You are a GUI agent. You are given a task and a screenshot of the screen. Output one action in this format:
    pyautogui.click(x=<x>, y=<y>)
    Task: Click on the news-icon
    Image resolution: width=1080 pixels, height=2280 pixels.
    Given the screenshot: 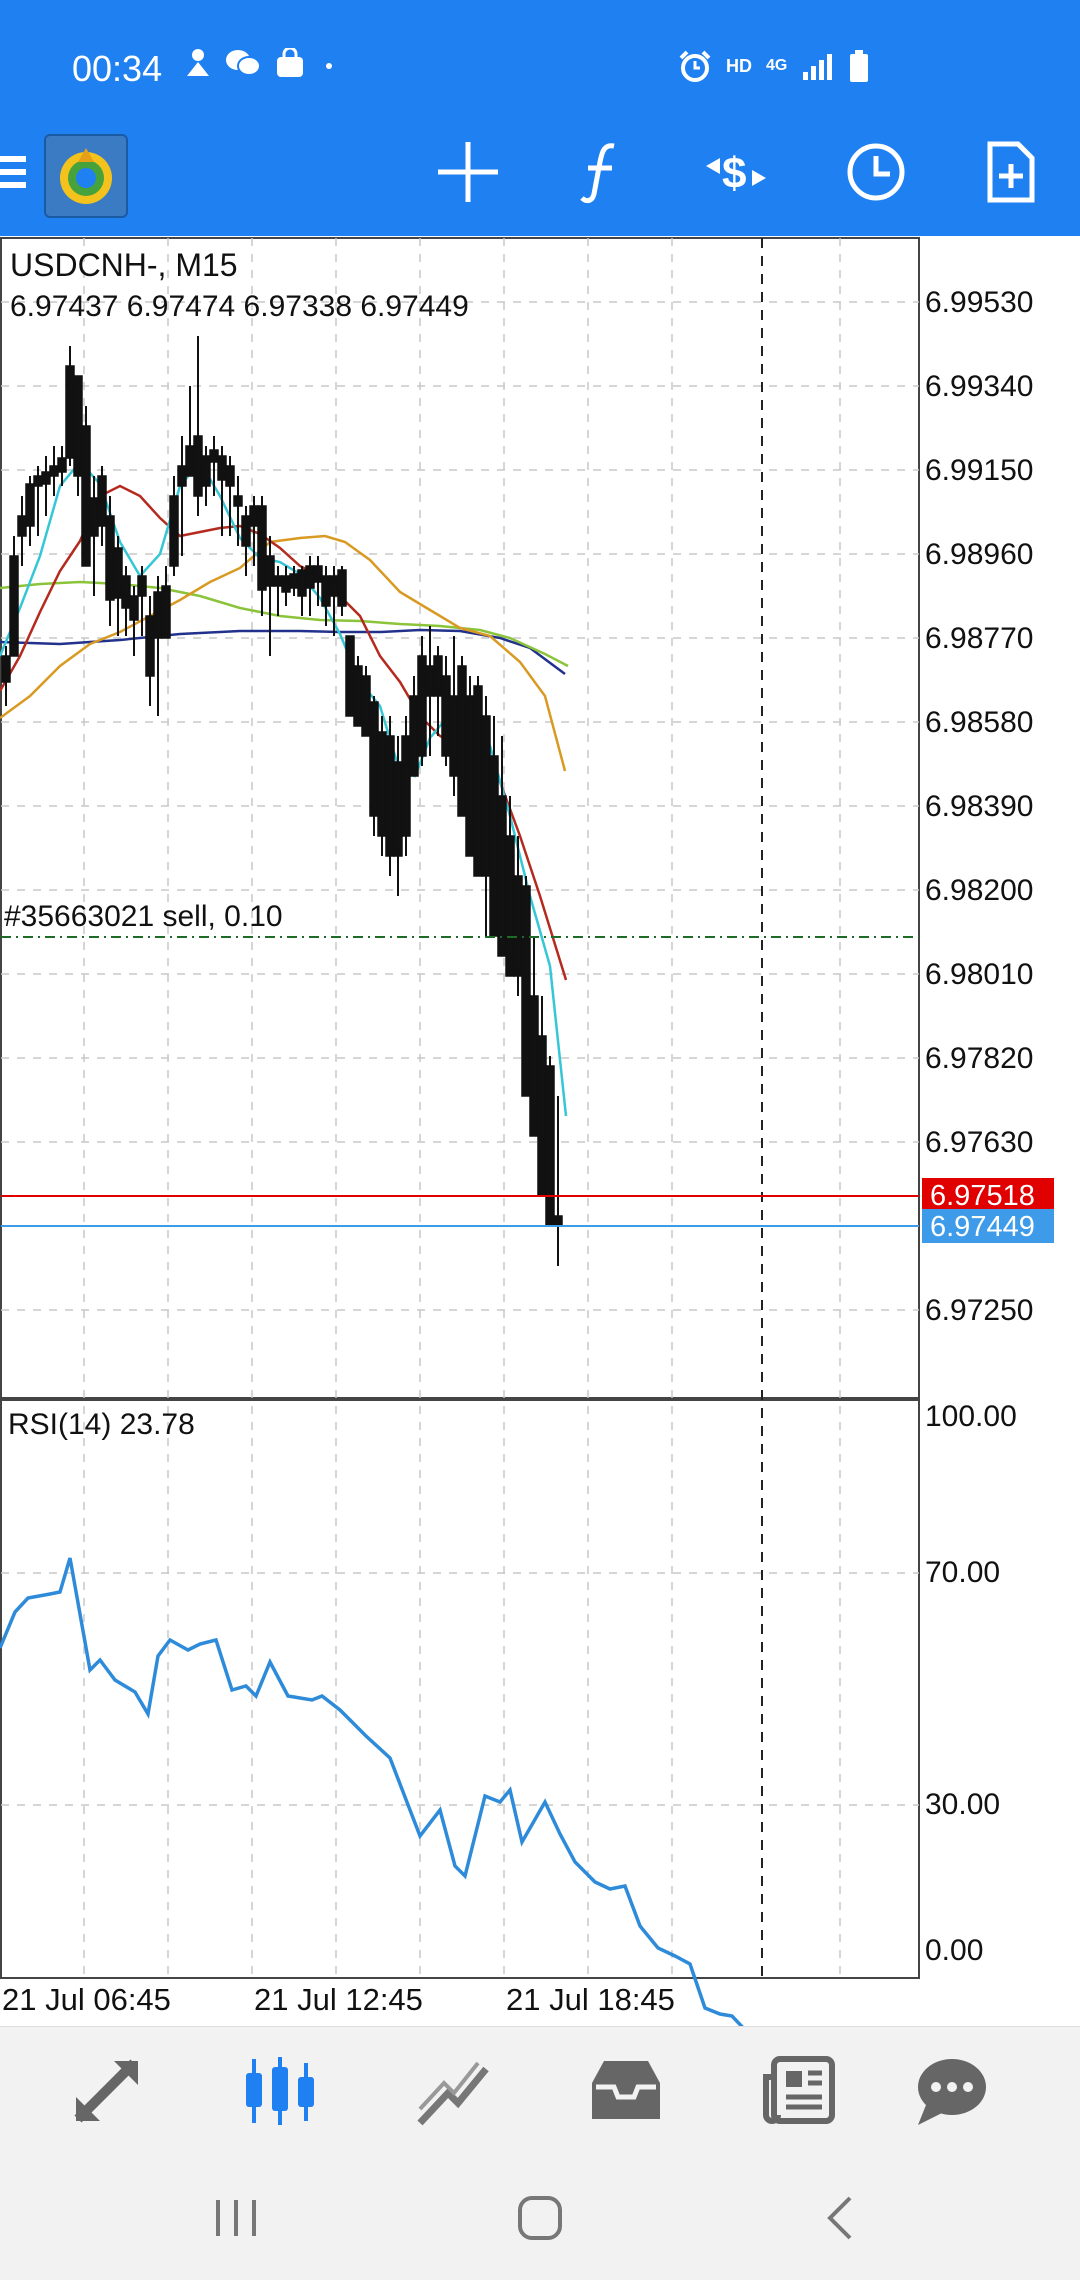 What is the action you would take?
    pyautogui.click(x=800, y=2091)
    